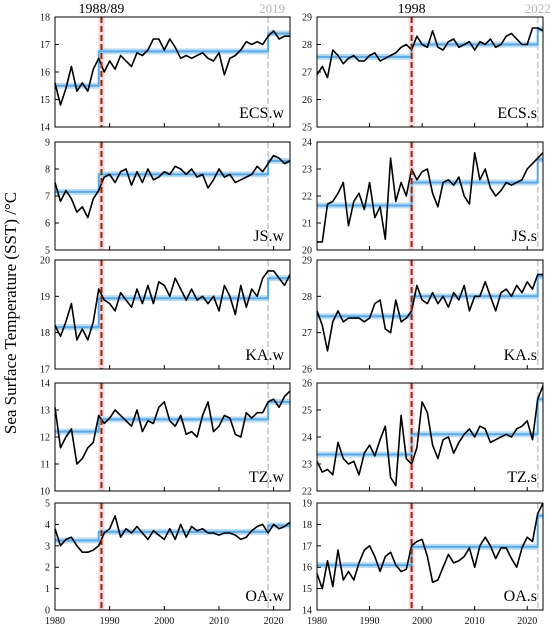  What do you see at coordinates (314, 9) in the screenshot?
I see `column-headers: 1988/89 2019 1998 2022` at bounding box center [314, 9].